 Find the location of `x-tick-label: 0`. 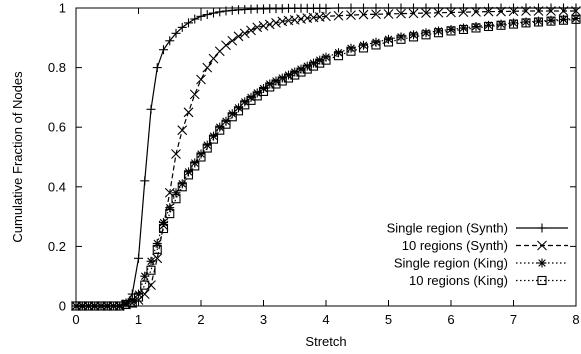

x-tick-label: 0 is located at coordinates (75, 319).